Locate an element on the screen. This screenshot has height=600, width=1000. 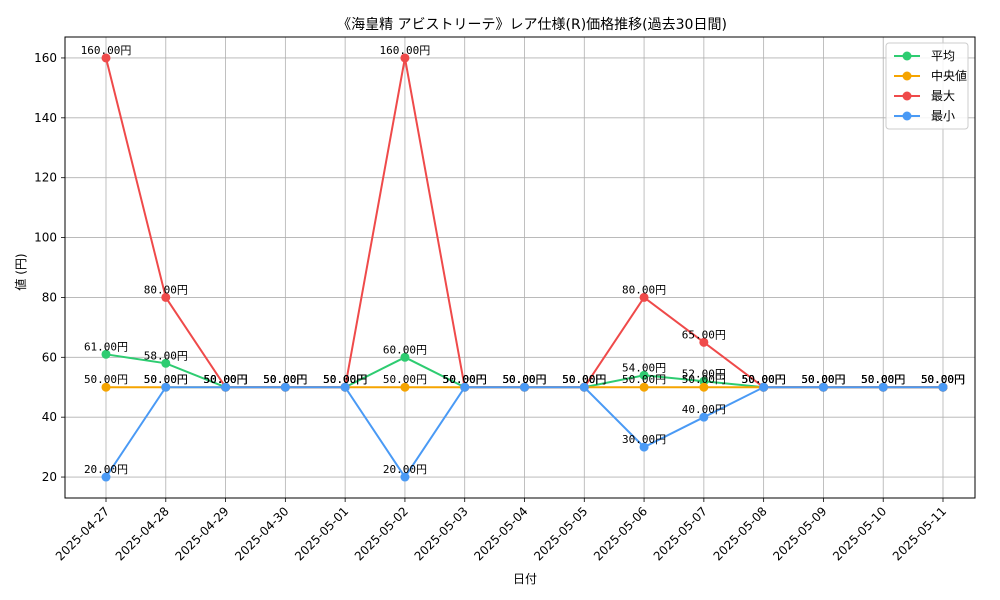
legend-label: 最小 is located at coordinates (943, 116).